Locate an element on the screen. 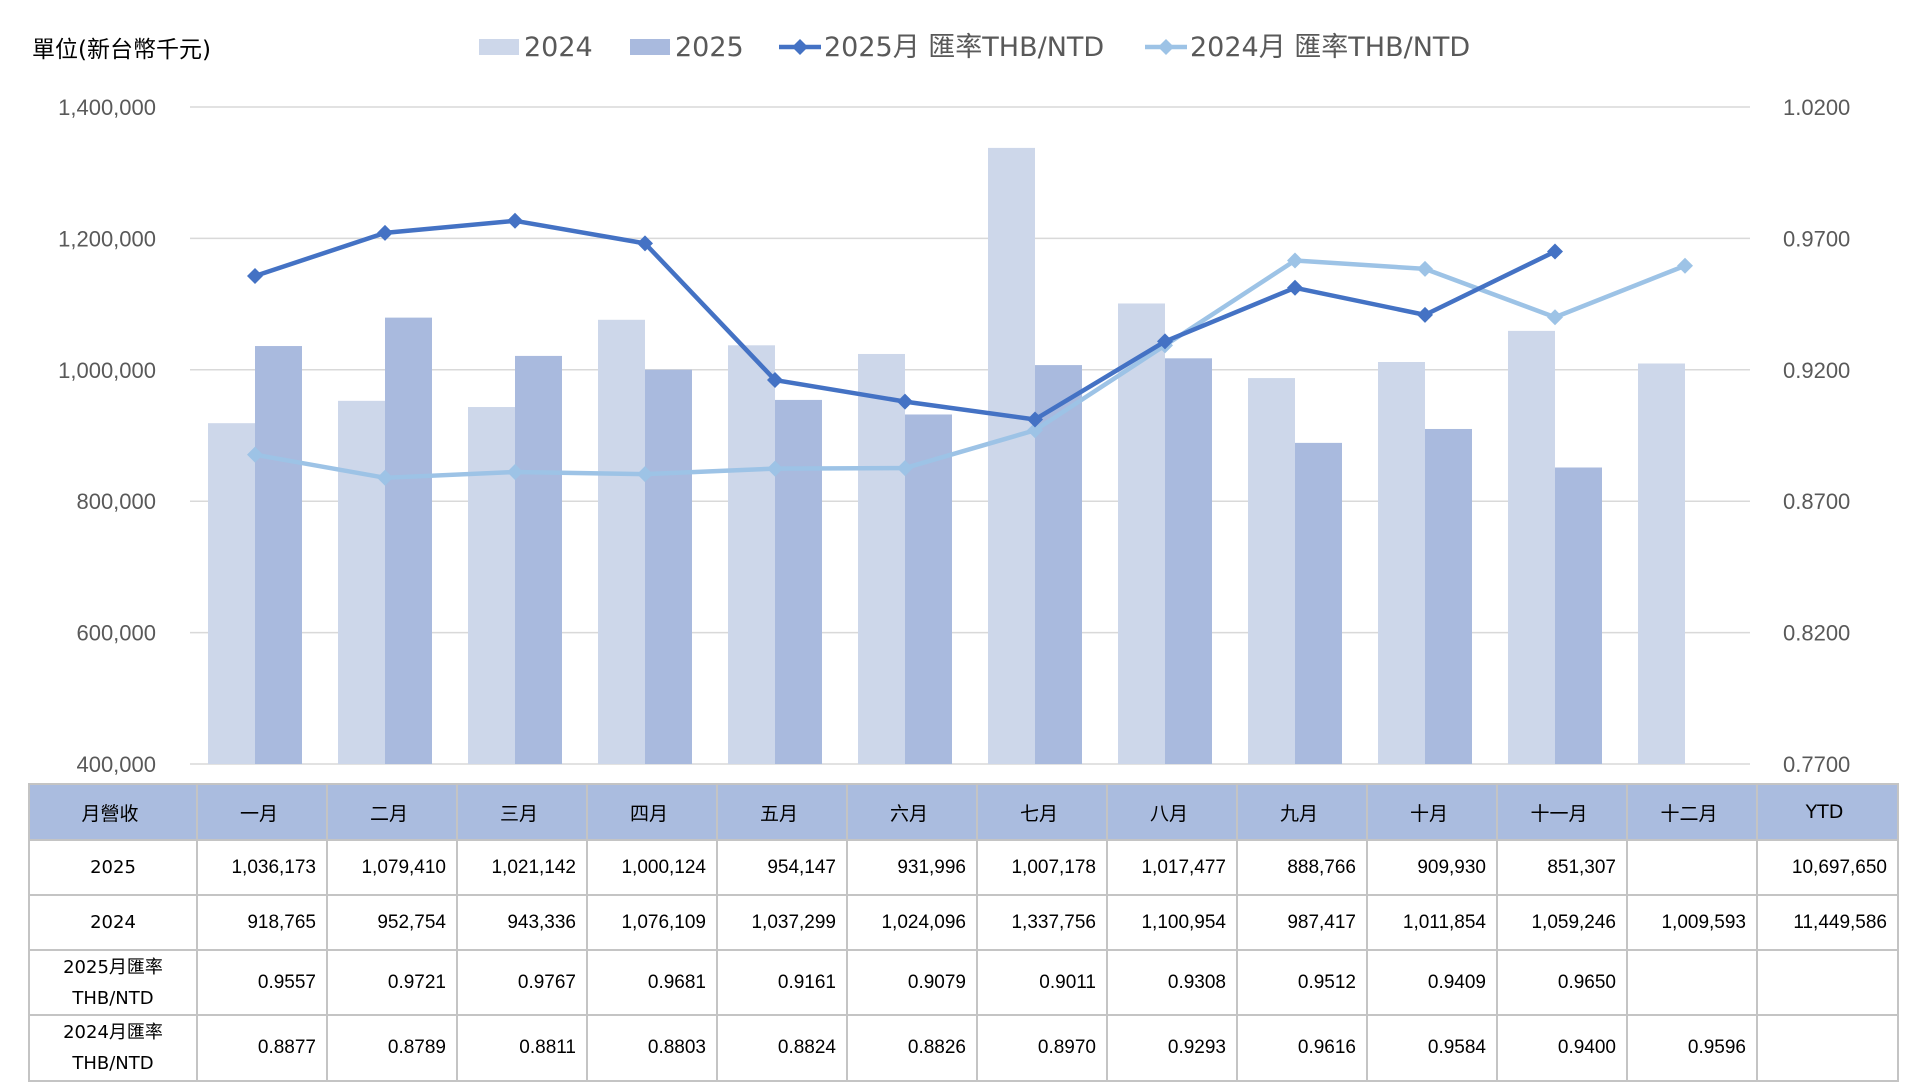  table-cell: 952,754 is located at coordinates (392, 922).